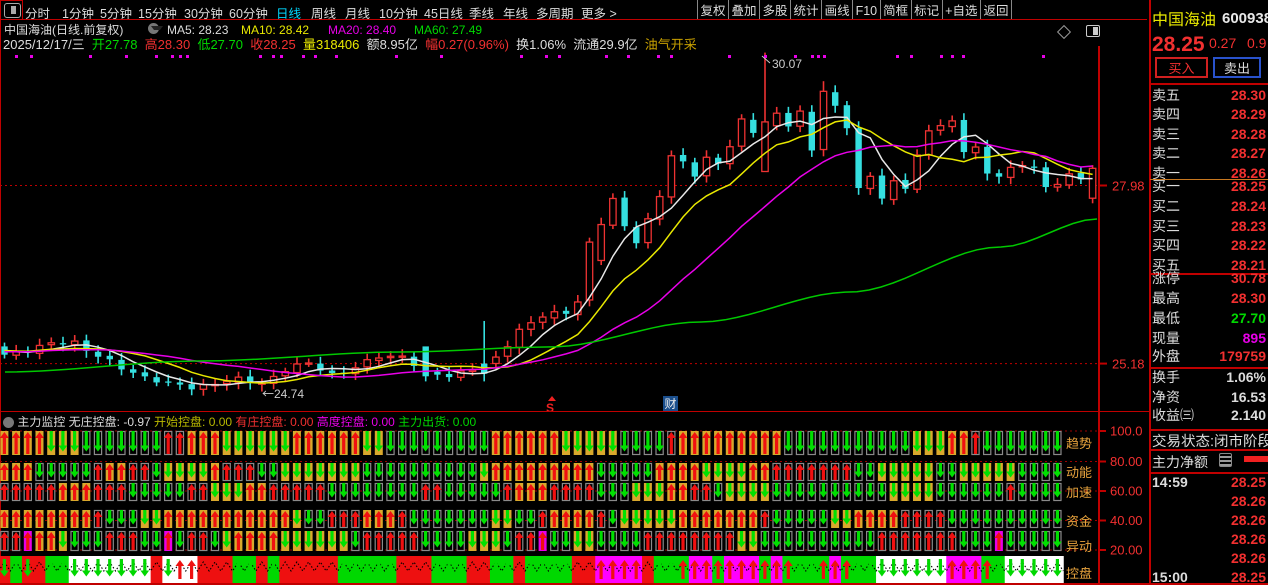  What do you see at coordinates (1126, 549) in the screenshot?
I see `svg-text: 20.00` at bounding box center [1126, 549].